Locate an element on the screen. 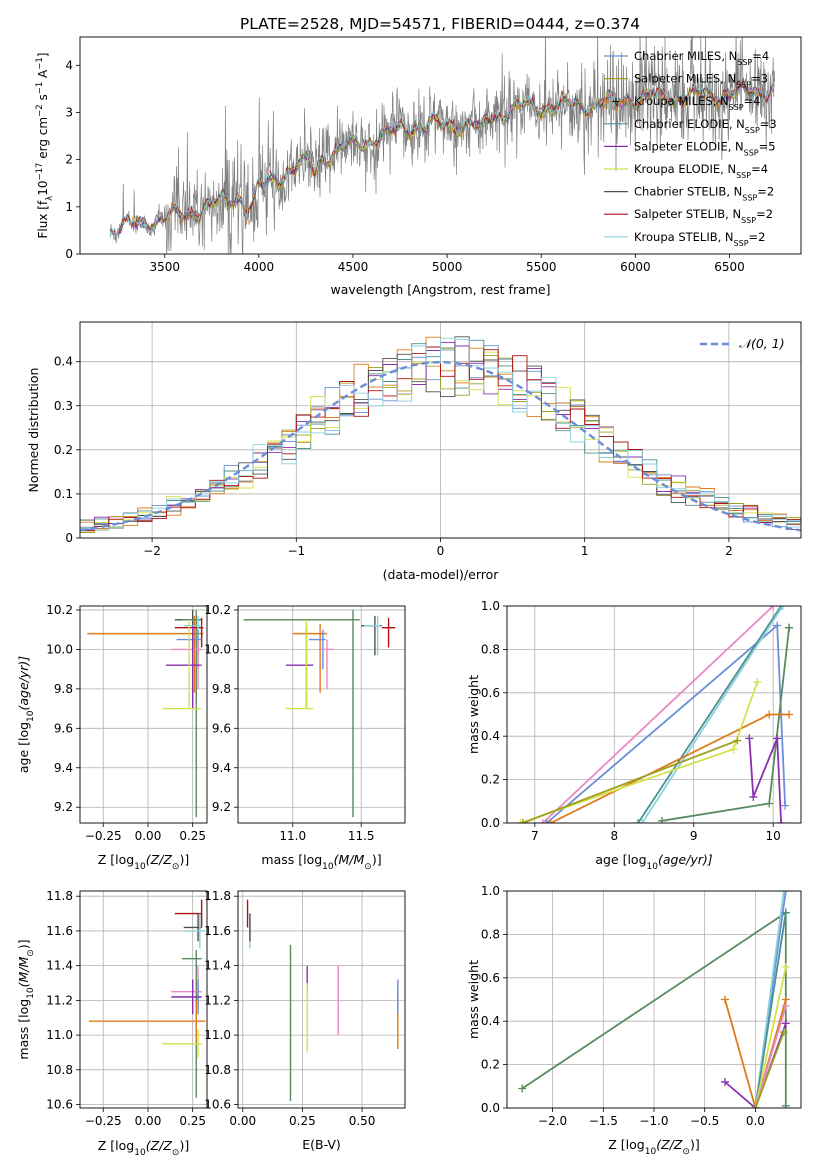 The image size is (819, 1170). x-tick-label: 11.5 is located at coordinates (361, 836).